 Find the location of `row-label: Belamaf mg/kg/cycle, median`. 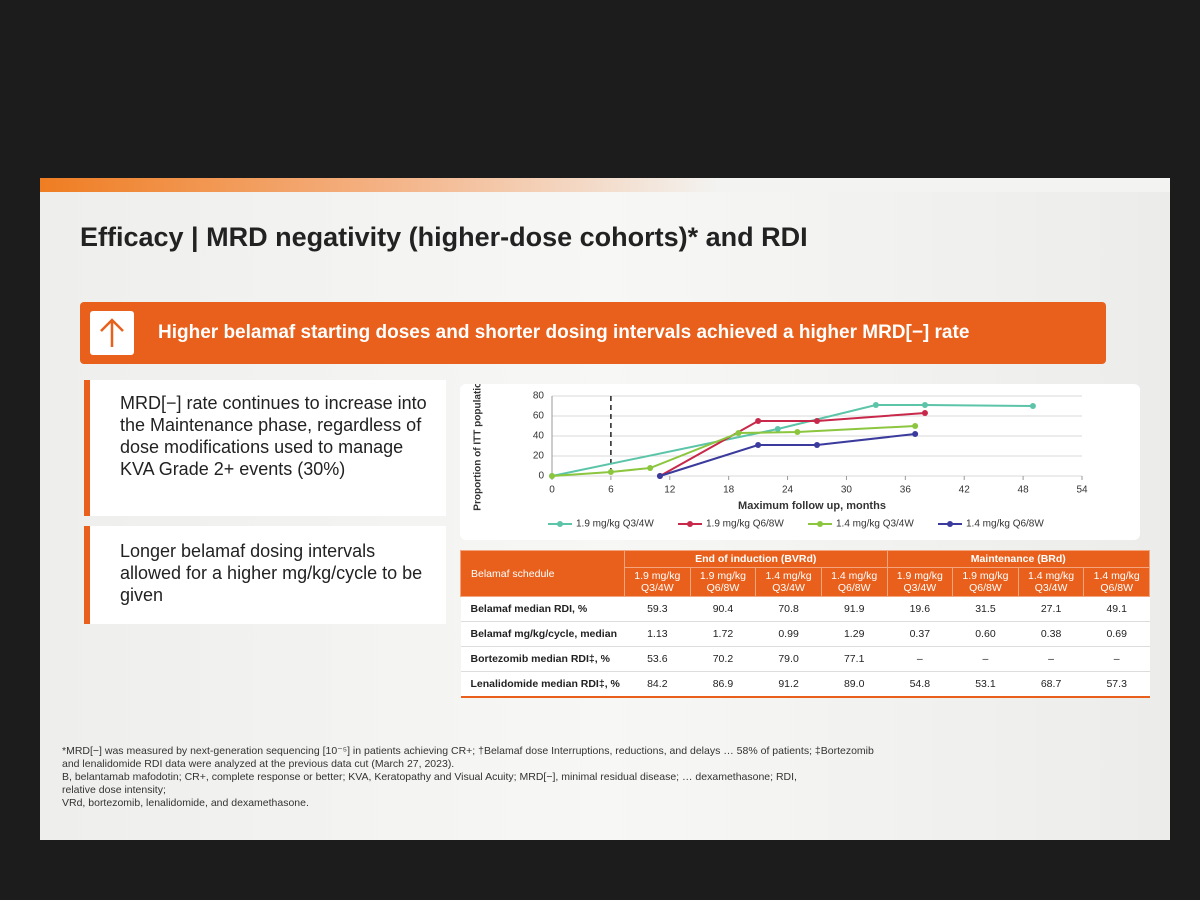

row-label: Belamaf mg/kg/cycle, median is located at coordinates (542, 634).